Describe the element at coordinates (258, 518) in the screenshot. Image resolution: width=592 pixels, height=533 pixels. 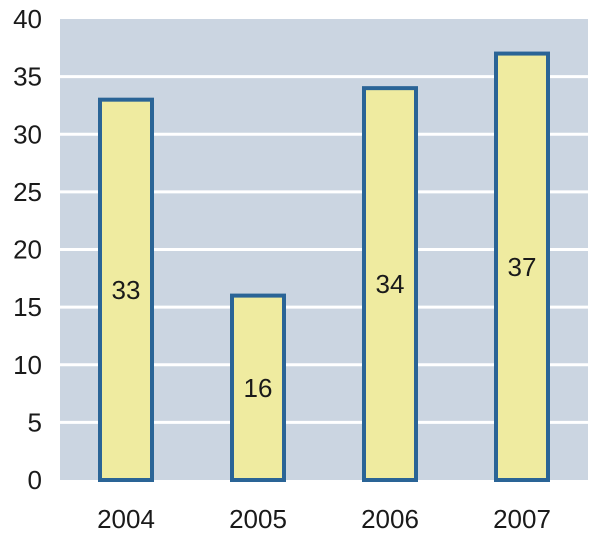
I see `x-tick-label: 2005` at that location.